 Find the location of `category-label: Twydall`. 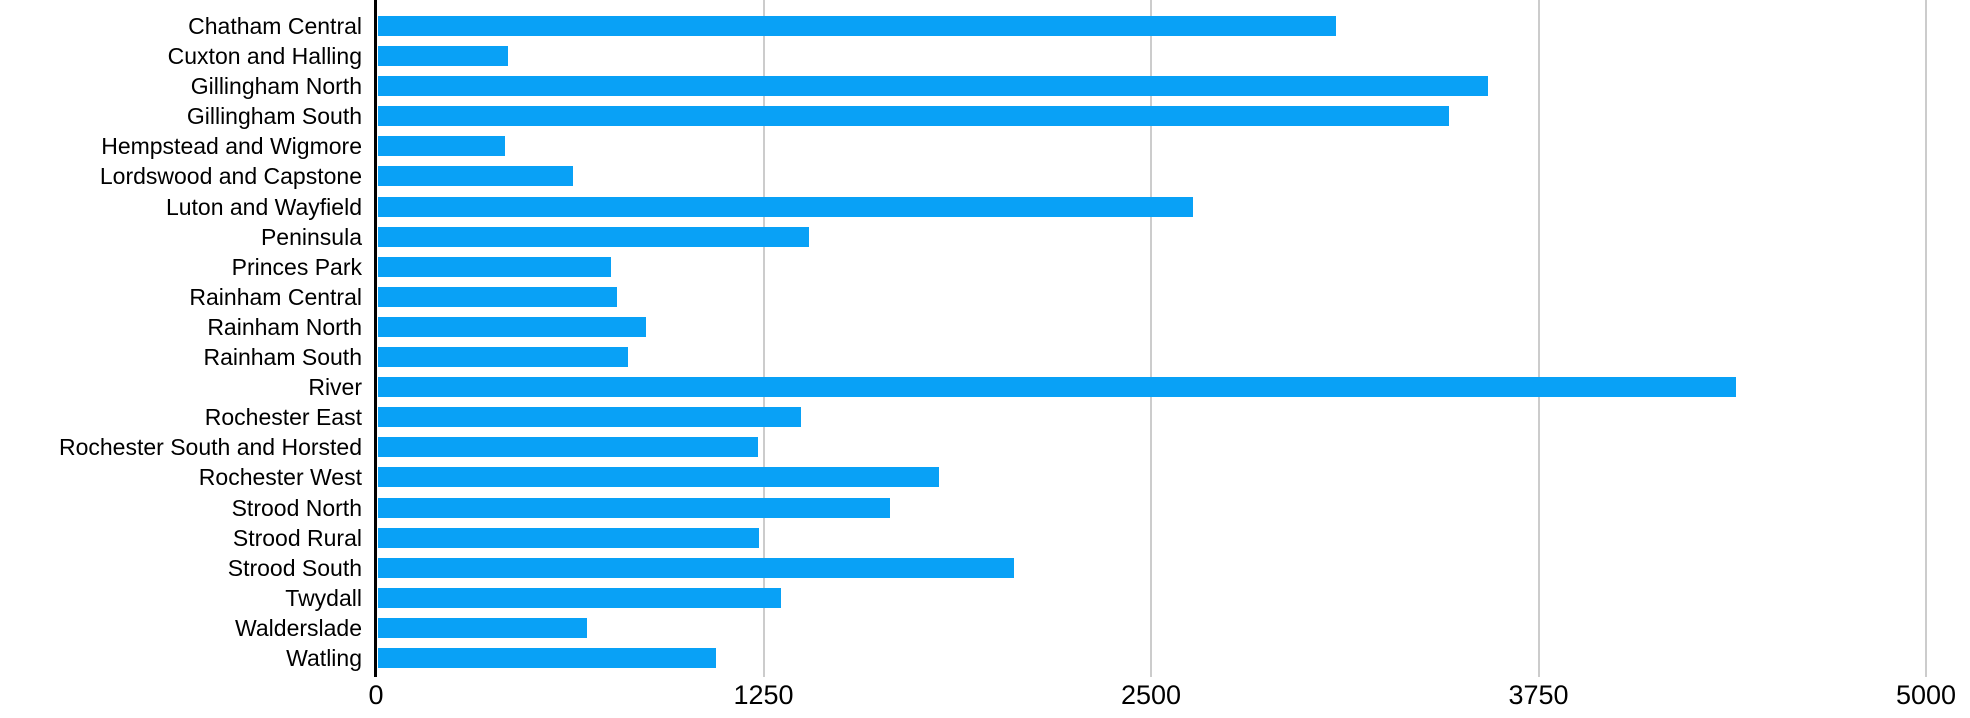

category-label: Twydall is located at coordinates (323, 597).